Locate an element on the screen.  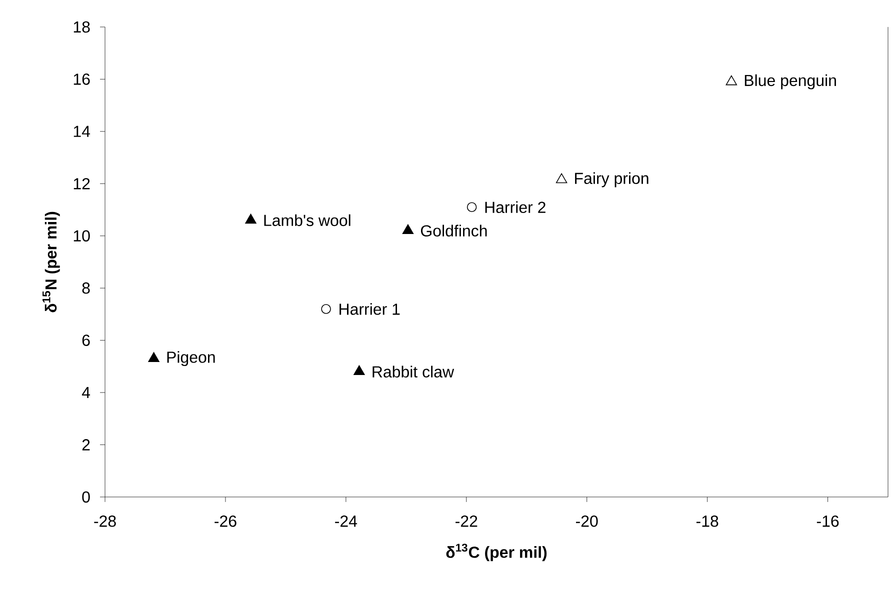
x-axis-title: δ$^{13}$C (per mil) is located at coordinates (496, 553).